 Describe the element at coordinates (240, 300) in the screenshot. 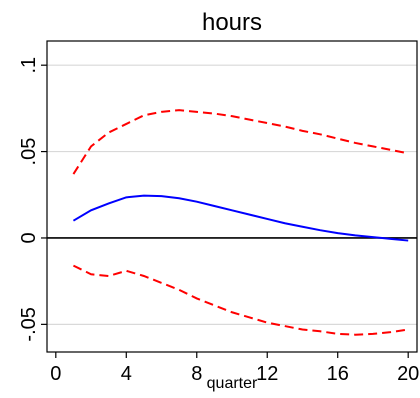

I see `series-line-lower-band` at that location.